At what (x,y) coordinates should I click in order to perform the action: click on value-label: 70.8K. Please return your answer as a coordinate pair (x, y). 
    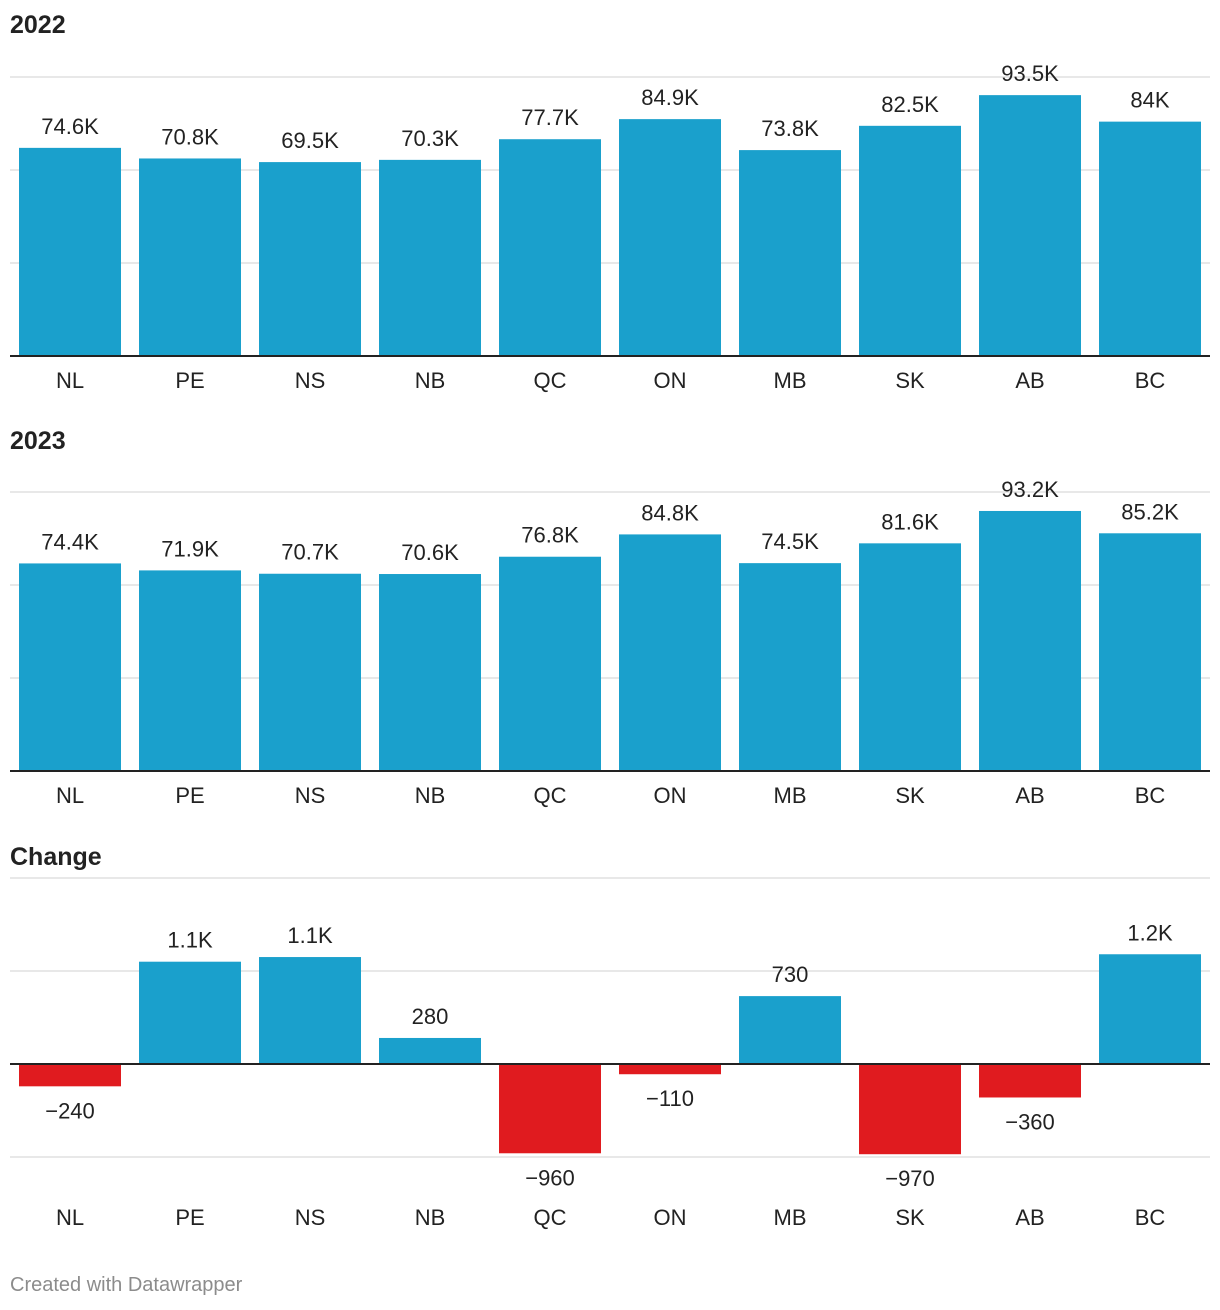
    Looking at the image, I should click on (190, 136).